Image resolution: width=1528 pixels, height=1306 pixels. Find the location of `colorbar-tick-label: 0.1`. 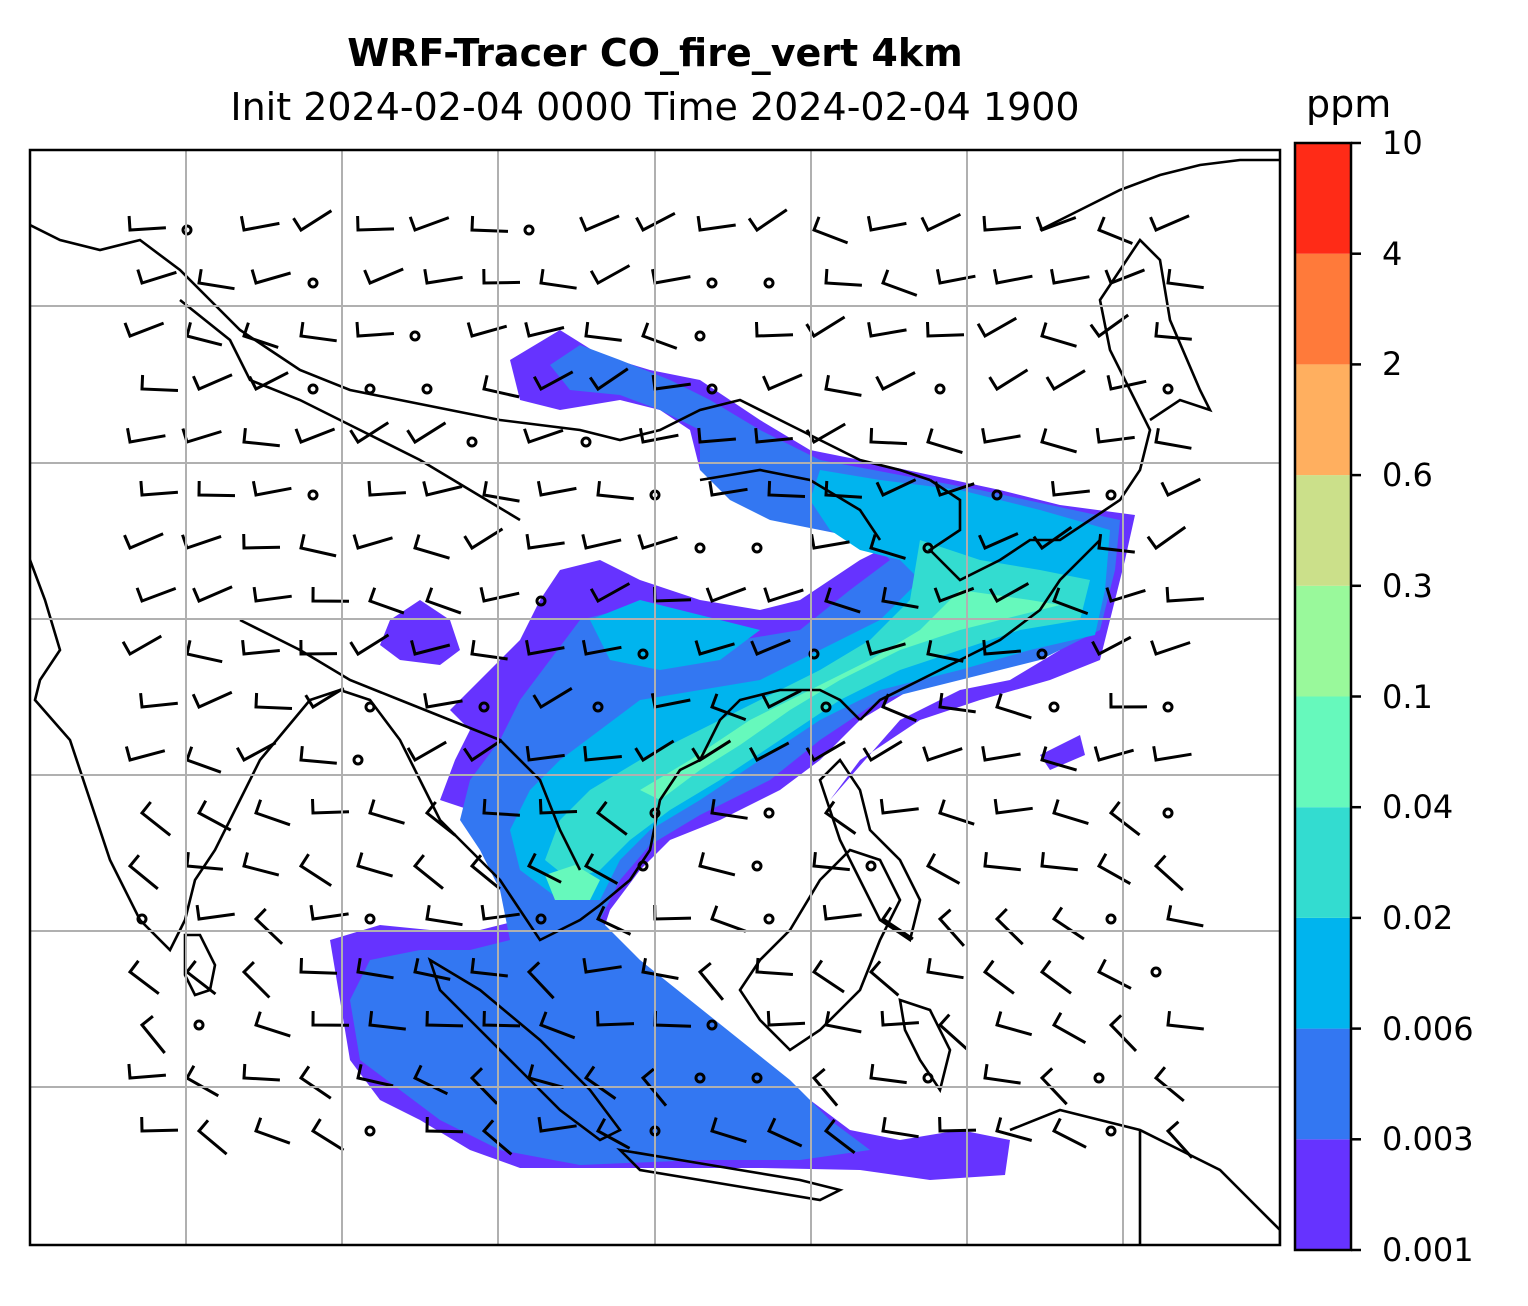

colorbar-tick-label: 0.1 is located at coordinates (1407, 696).